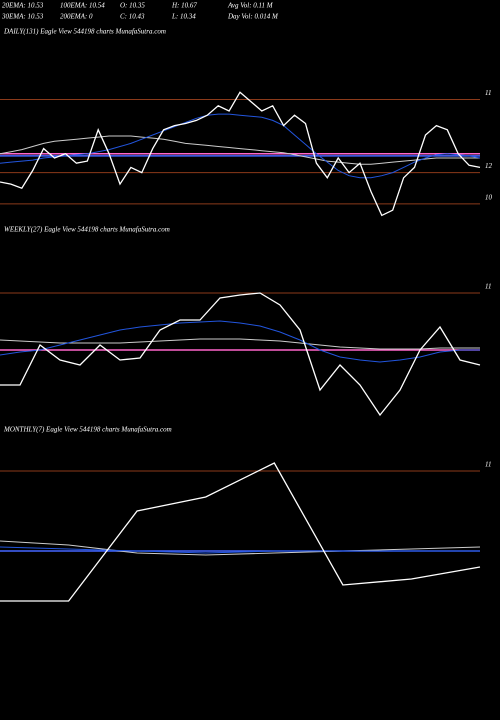 The height and width of the screenshot is (720, 500). Describe the element at coordinates (489, 166) in the screenshot. I see `y-tick-label: 12` at that location.